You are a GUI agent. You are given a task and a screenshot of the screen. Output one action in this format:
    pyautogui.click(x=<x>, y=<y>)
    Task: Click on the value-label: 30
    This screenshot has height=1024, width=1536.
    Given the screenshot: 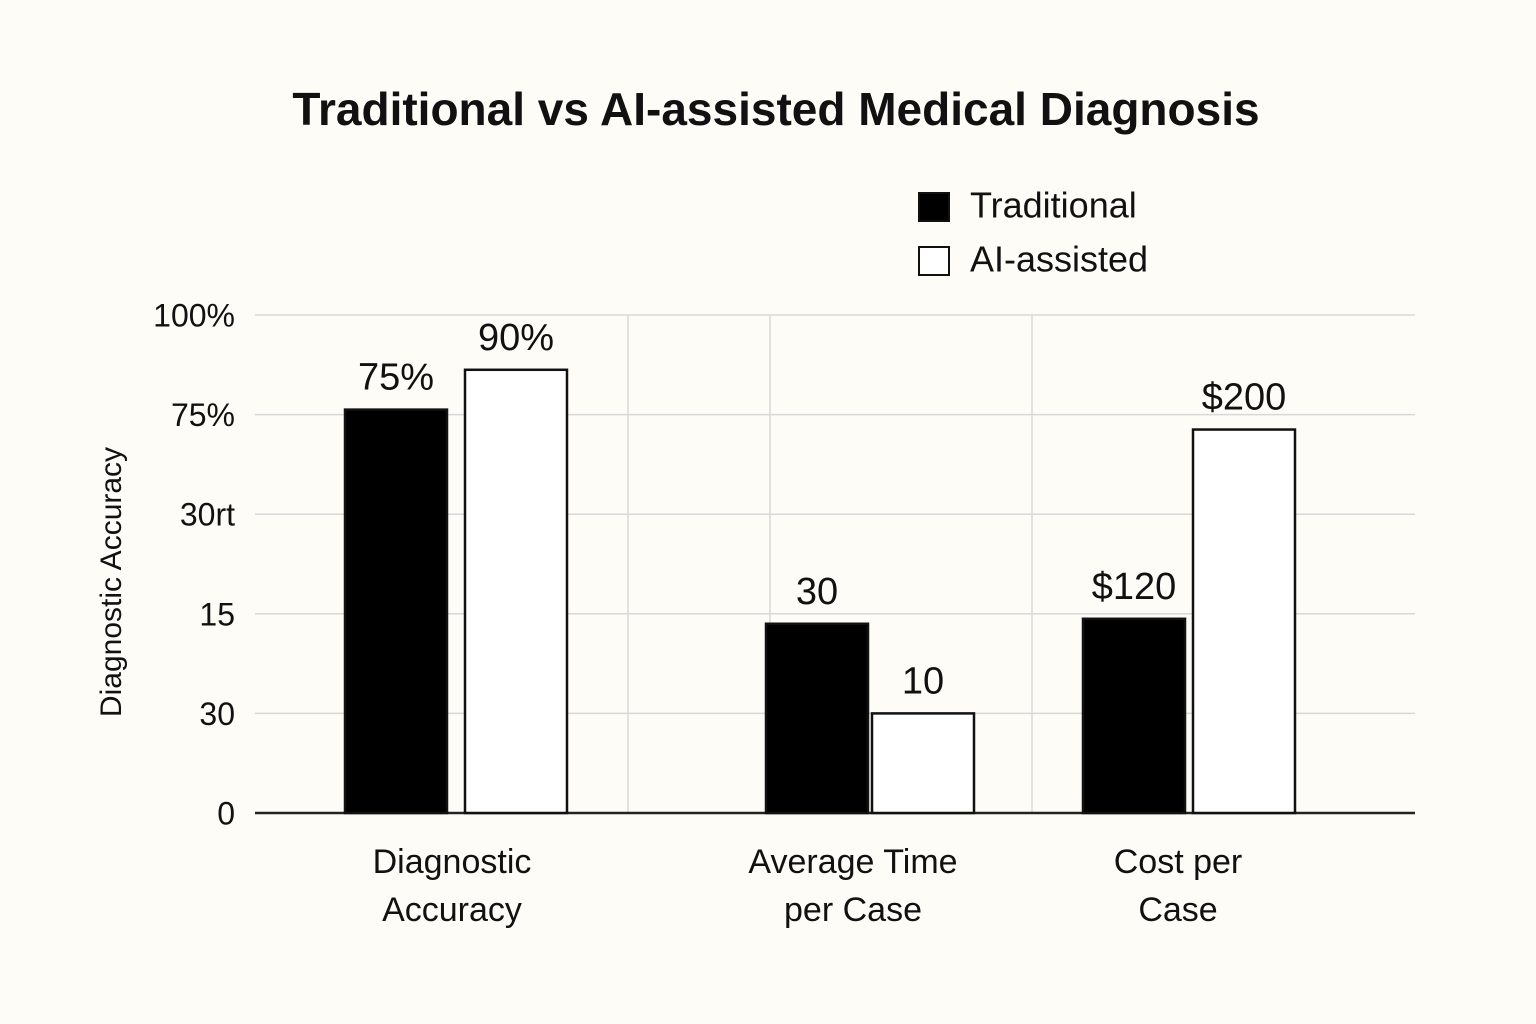 What is the action you would take?
    pyautogui.click(x=817, y=592)
    